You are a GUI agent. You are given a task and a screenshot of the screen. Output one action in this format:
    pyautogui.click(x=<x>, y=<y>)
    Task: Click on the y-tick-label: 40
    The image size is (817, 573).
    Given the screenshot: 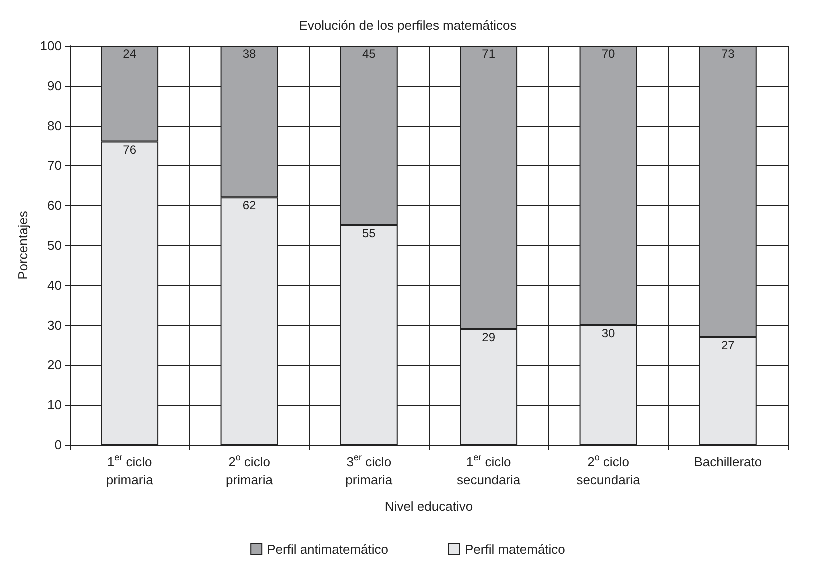 What is the action you would take?
    pyautogui.click(x=55, y=285)
    